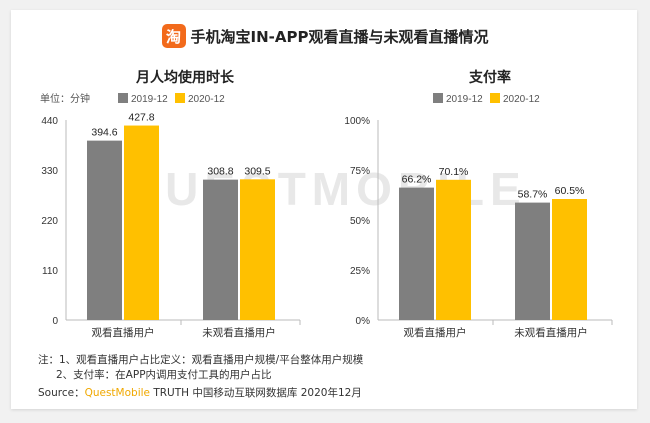 The image size is (650, 423). What do you see at coordinates (141, 118) in the screenshot?
I see `data-label: 427.8` at bounding box center [141, 118].